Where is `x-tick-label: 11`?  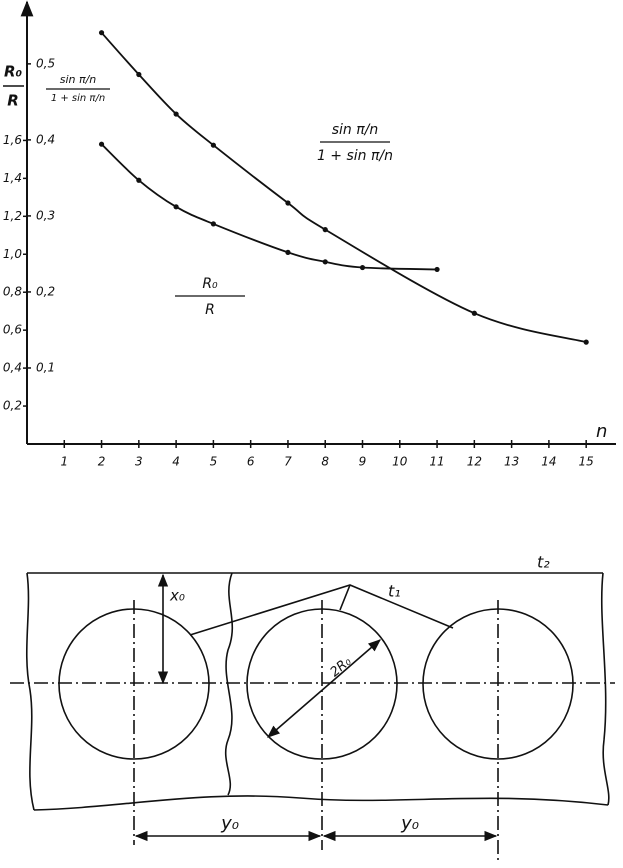 x-tick-label: 11 is located at coordinates (436, 462).